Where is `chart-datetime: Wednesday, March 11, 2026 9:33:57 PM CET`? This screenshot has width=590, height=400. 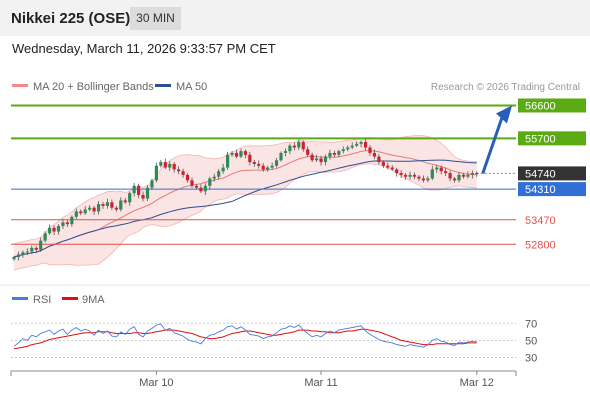 chart-datetime: Wednesday, March 11, 2026 9:33:57 PM CET is located at coordinates (144, 48).